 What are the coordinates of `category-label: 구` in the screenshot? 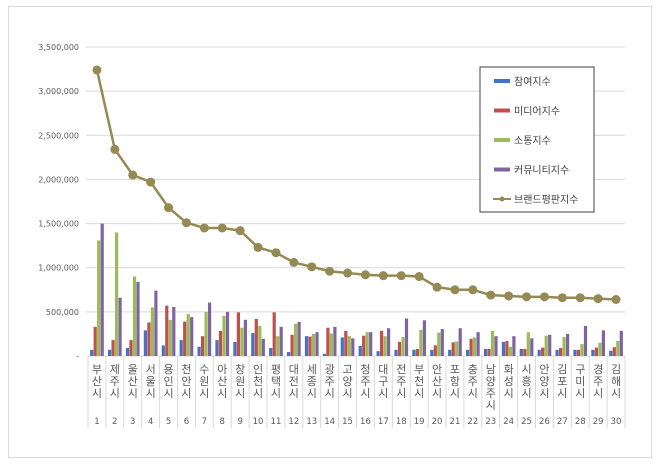 It's located at (580, 369).